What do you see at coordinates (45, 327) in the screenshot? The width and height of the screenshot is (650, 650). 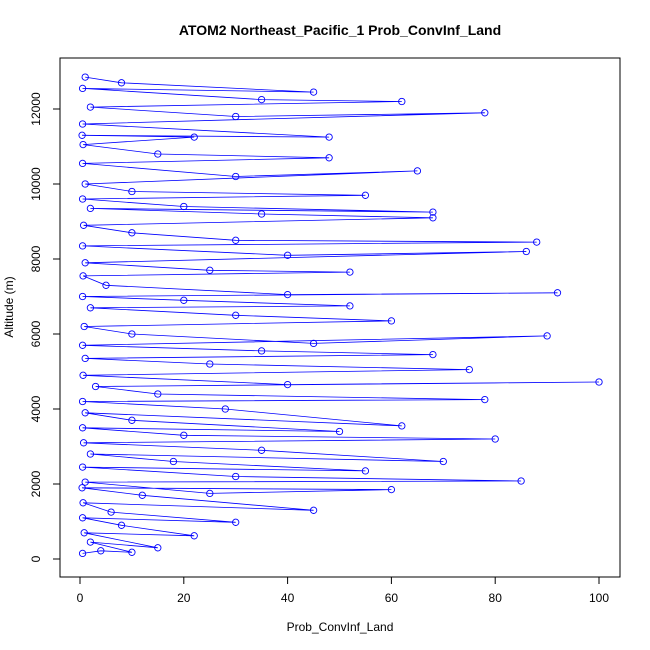 I see `y-axis: 0 2000 4000 6000 8000 10000 12000` at bounding box center [45, 327].